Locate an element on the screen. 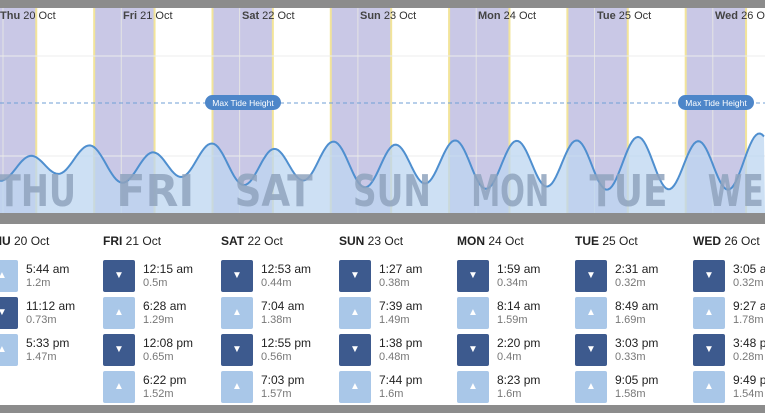 This screenshot has height=413, width=765. column-title: WED 26 Oct is located at coordinates (726, 241).